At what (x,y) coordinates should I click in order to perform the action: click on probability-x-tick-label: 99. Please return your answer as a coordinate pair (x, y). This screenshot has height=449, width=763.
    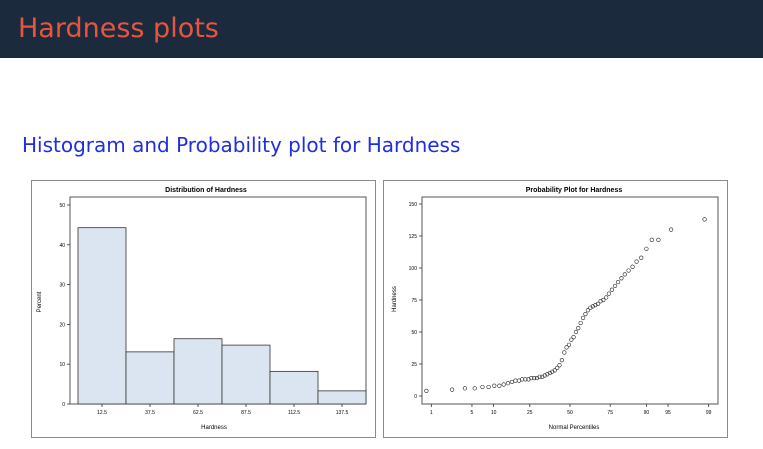
    Looking at the image, I should click on (709, 413).